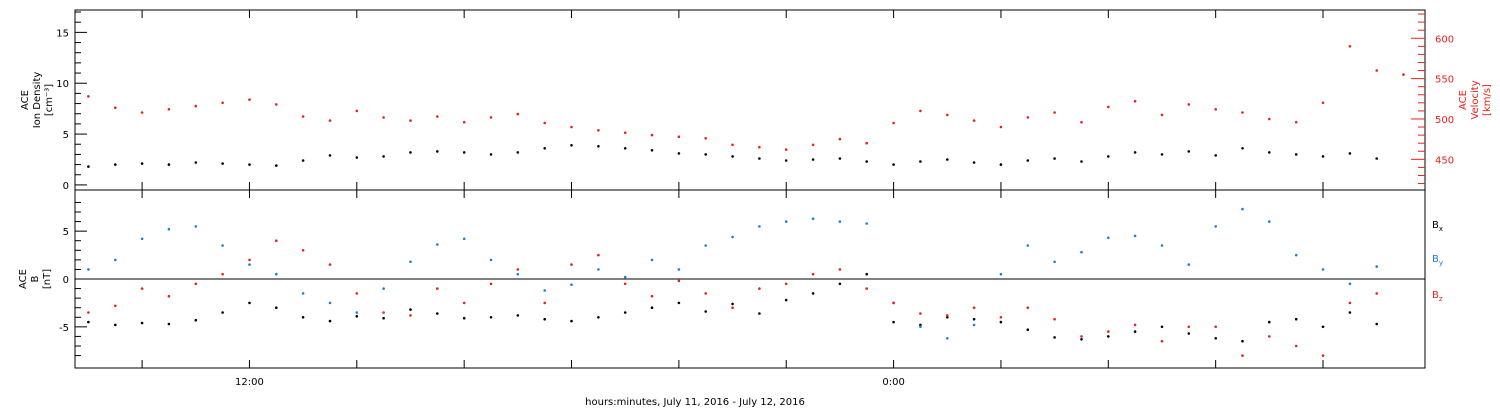 The image size is (1500, 410). Describe the element at coordinates (73, 279) in the screenshot. I see `b-field-axis: -5 0 5` at that location.